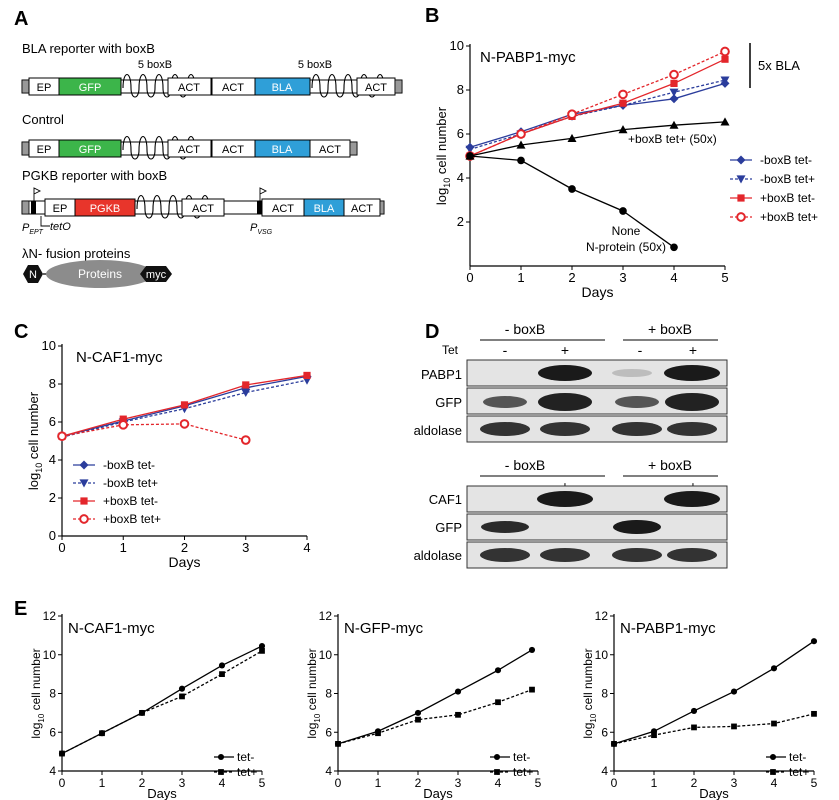 This screenshot has height=800, width=839. Describe the element at coordinates (247, 772) in the screenshot. I see `legend-label: tet+` at that location.